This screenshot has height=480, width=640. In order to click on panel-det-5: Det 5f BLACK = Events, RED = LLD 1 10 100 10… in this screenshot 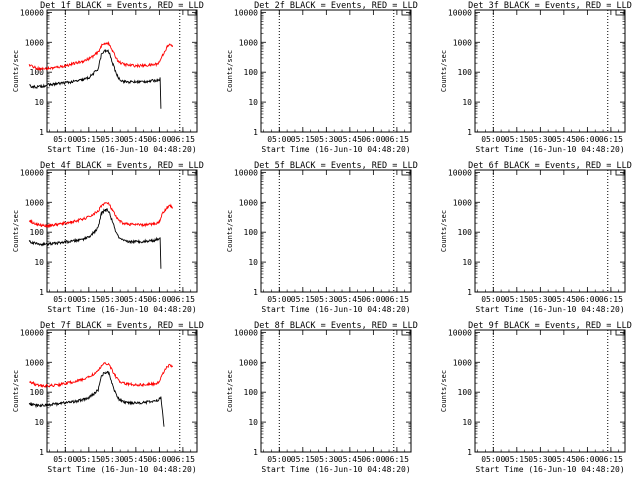, I will do `click(322, 237)`.